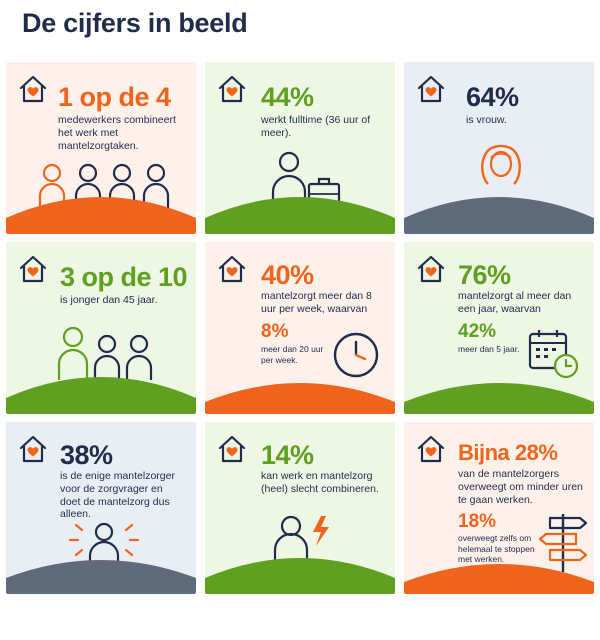 The height and width of the screenshot is (640, 600). I want to click on people-trio-icon, so click(105, 353).